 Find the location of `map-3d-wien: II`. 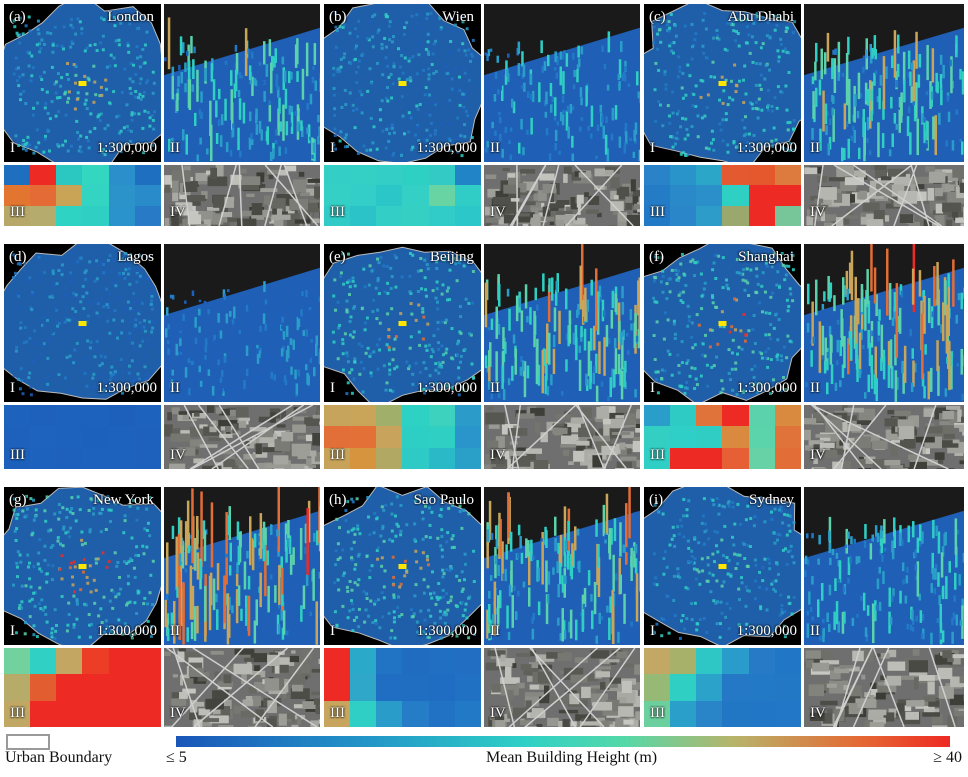

map-3d-wien: II is located at coordinates (562, 83).